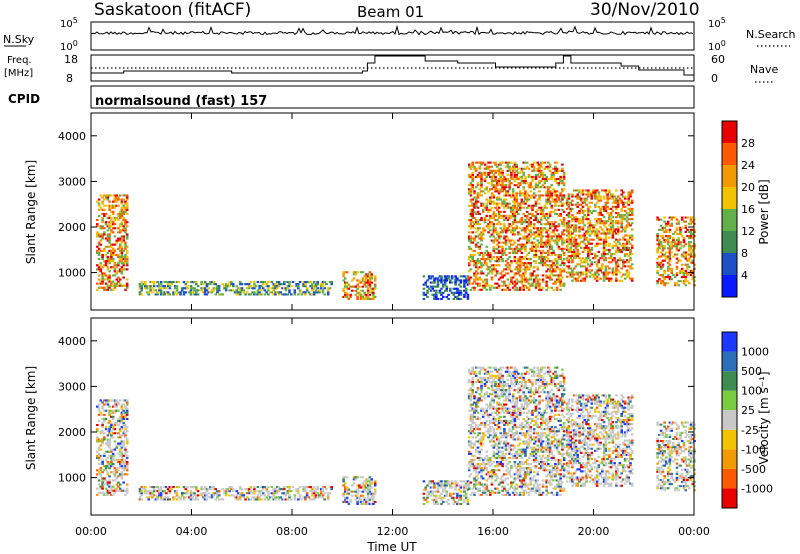  What do you see at coordinates (748, 165) in the screenshot?
I see `colorbar-tick-label: 24` at bounding box center [748, 165].